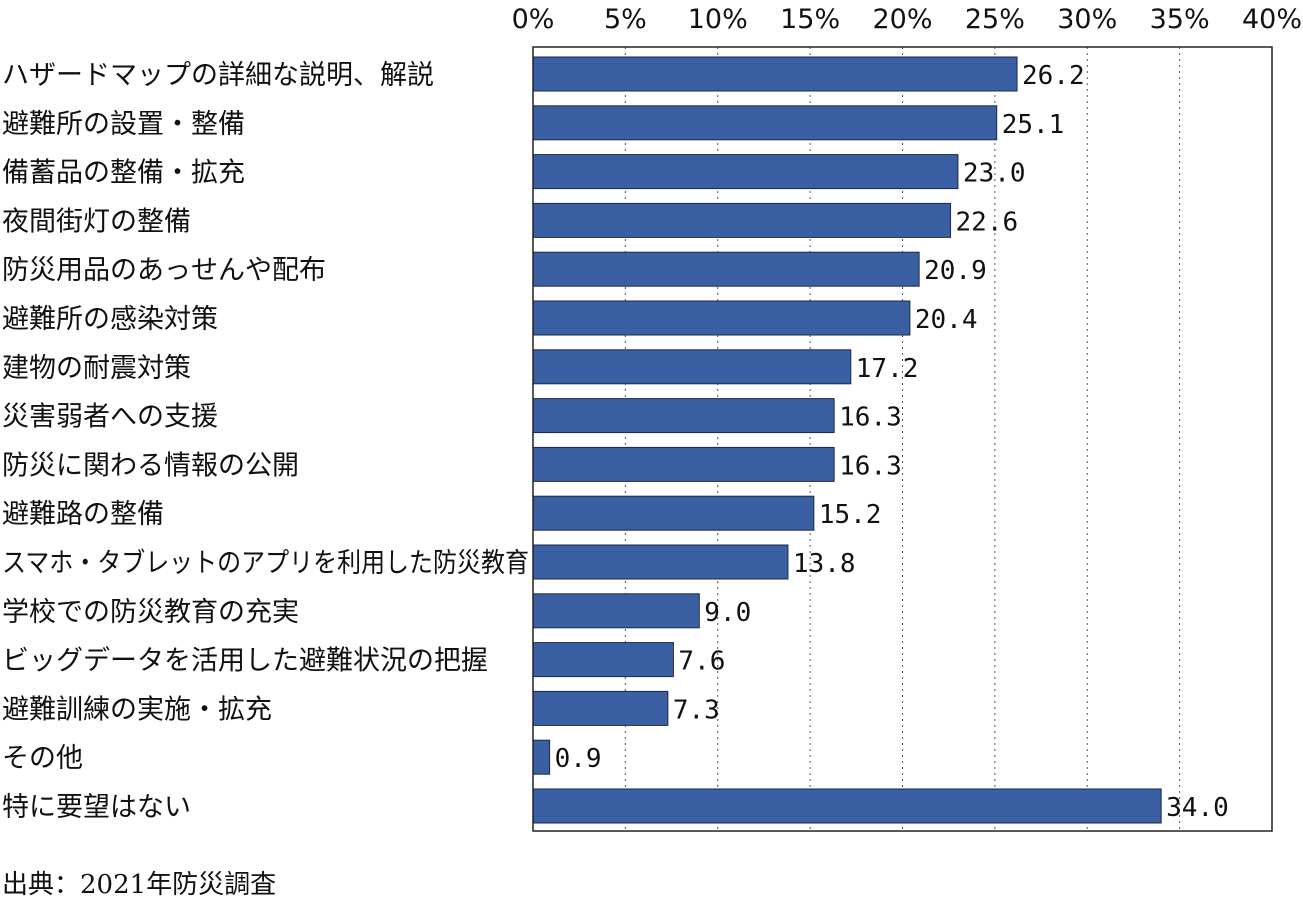 The height and width of the screenshot is (903, 1303). I want to click on value-label: 20.4, so click(946, 320).